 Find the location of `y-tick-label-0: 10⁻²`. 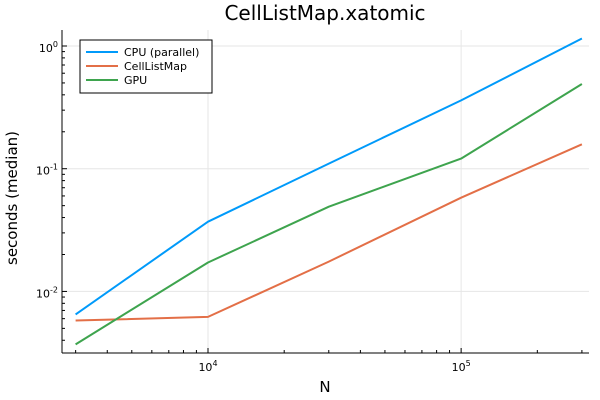

y-tick-label-0: 10⁻² is located at coordinates (47, 292).